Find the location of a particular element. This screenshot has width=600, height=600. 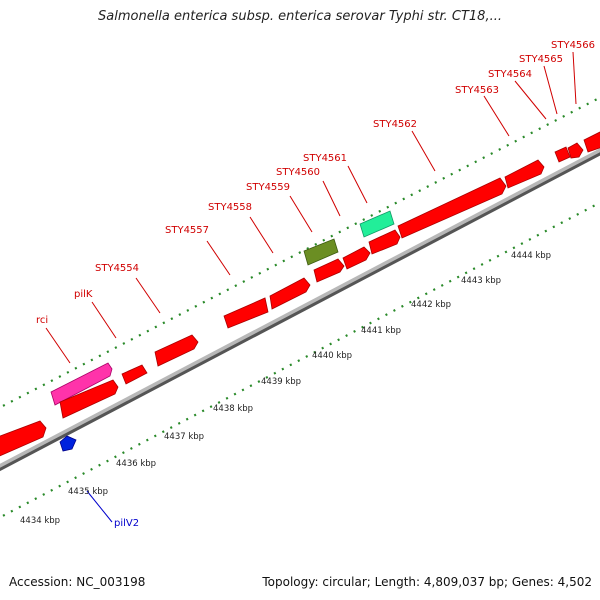

gene-label-STY4554: STY4554 is located at coordinates (117, 268).